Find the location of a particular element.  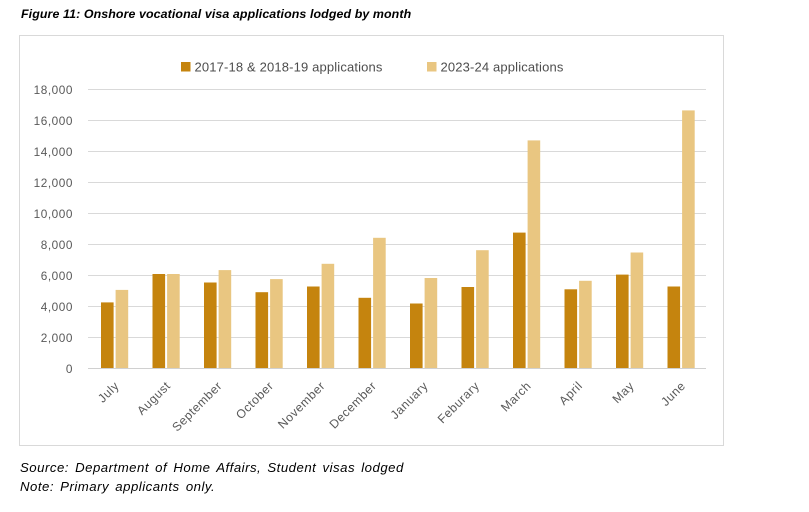

svg-text: November is located at coordinates (301, 405).